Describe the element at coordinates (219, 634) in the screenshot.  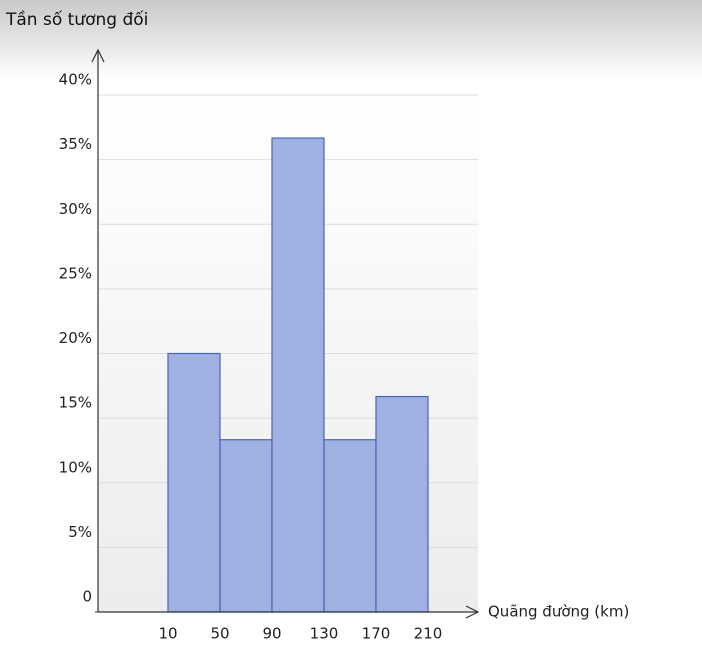
I see `x-tick-label: 50` at that location.